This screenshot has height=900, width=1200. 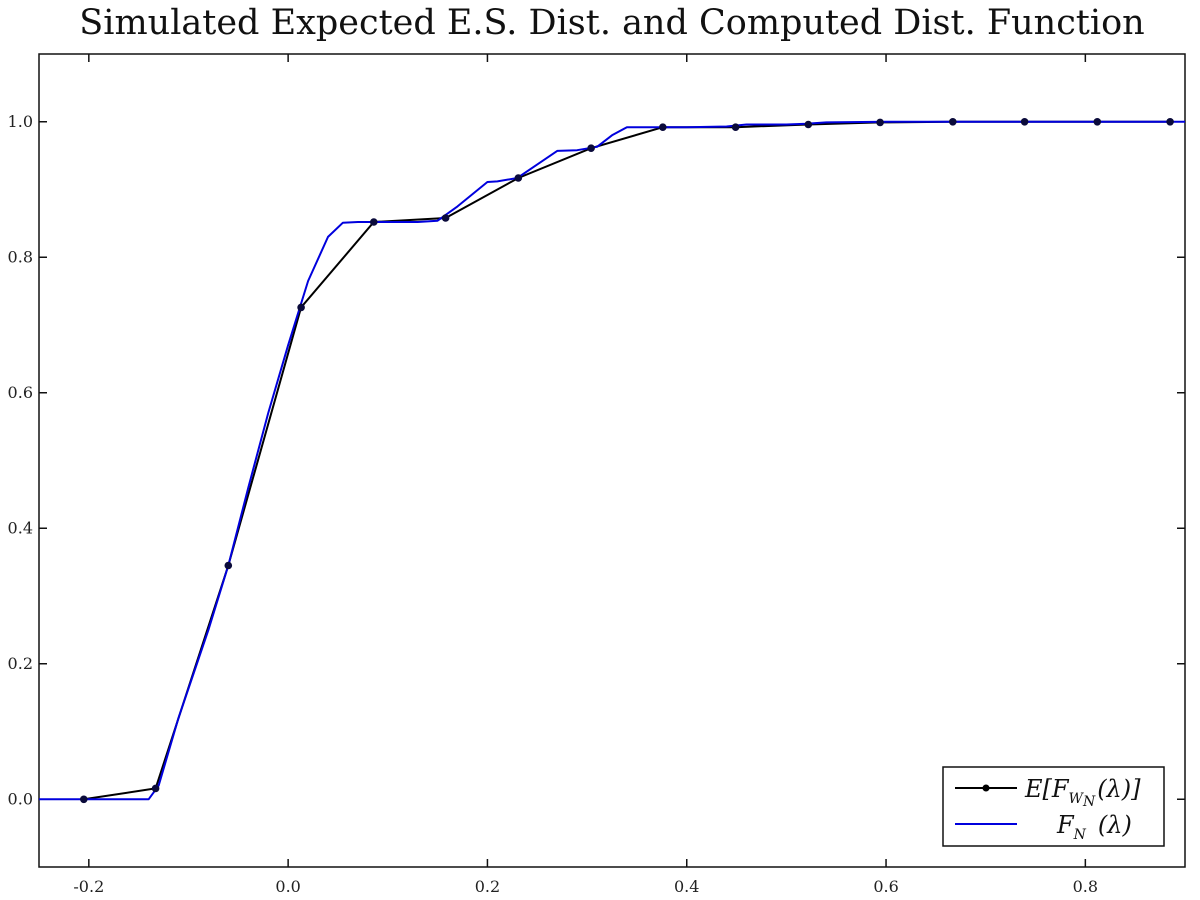 What do you see at coordinates (20, 798) in the screenshot?
I see `y-tick-label: 0.0` at bounding box center [20, 798].